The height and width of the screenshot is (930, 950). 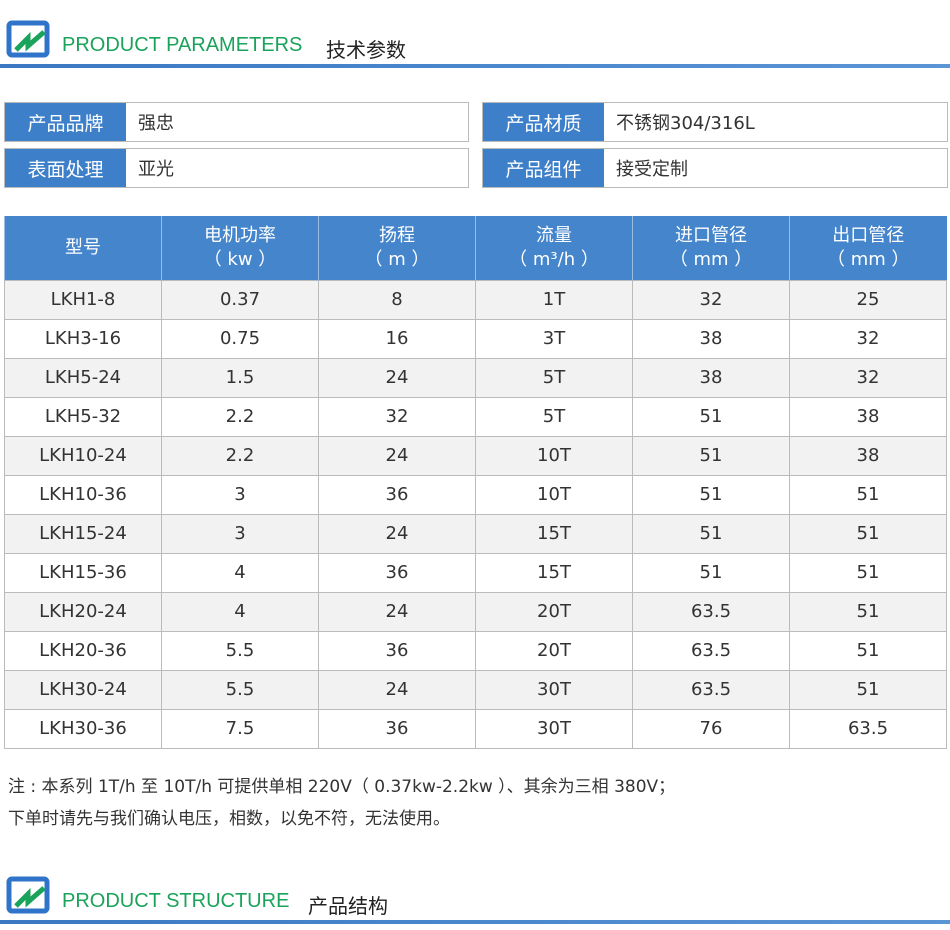 I want to click on info-label: 产品组件, so click(x=543, y=168).